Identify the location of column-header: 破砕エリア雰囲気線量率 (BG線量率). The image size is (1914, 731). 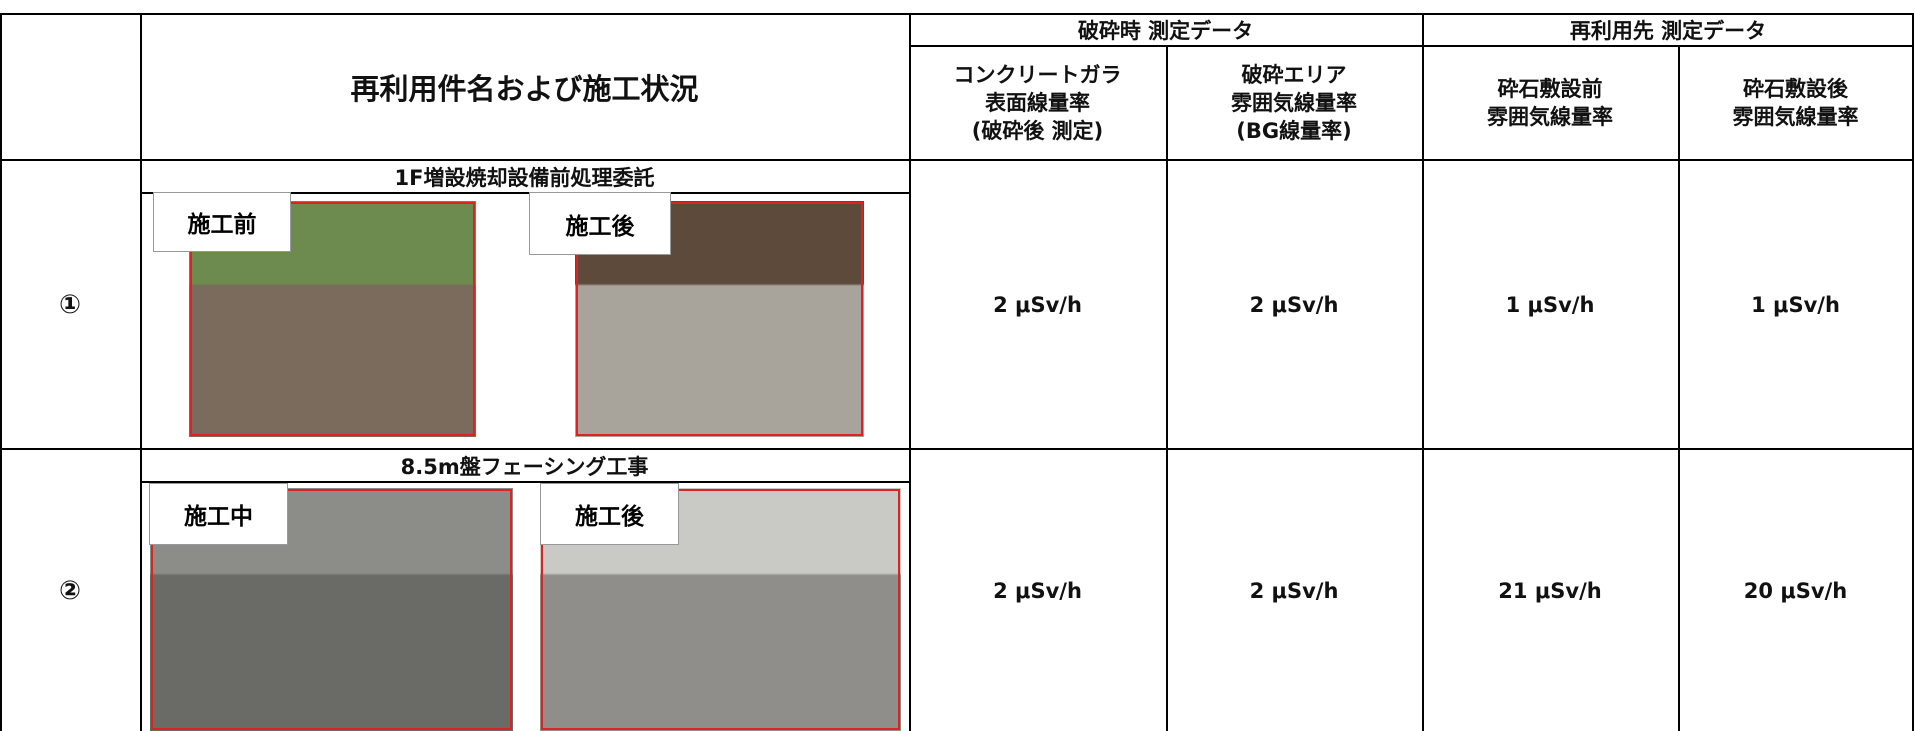
(1294, 103).